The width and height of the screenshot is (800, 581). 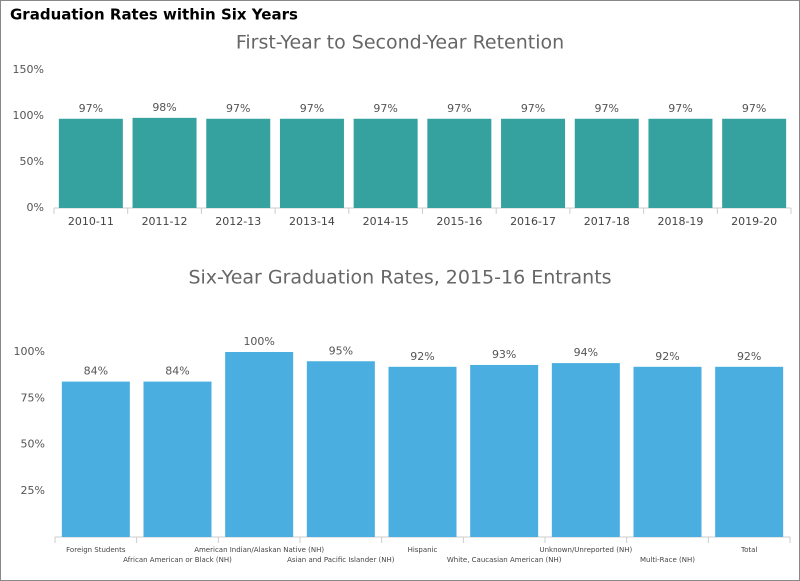 What do you see at coordinates (154, 15) in the screenshot?
I see `page-title: Graduation Rates within Six Years` at bounding box center [154, 15].